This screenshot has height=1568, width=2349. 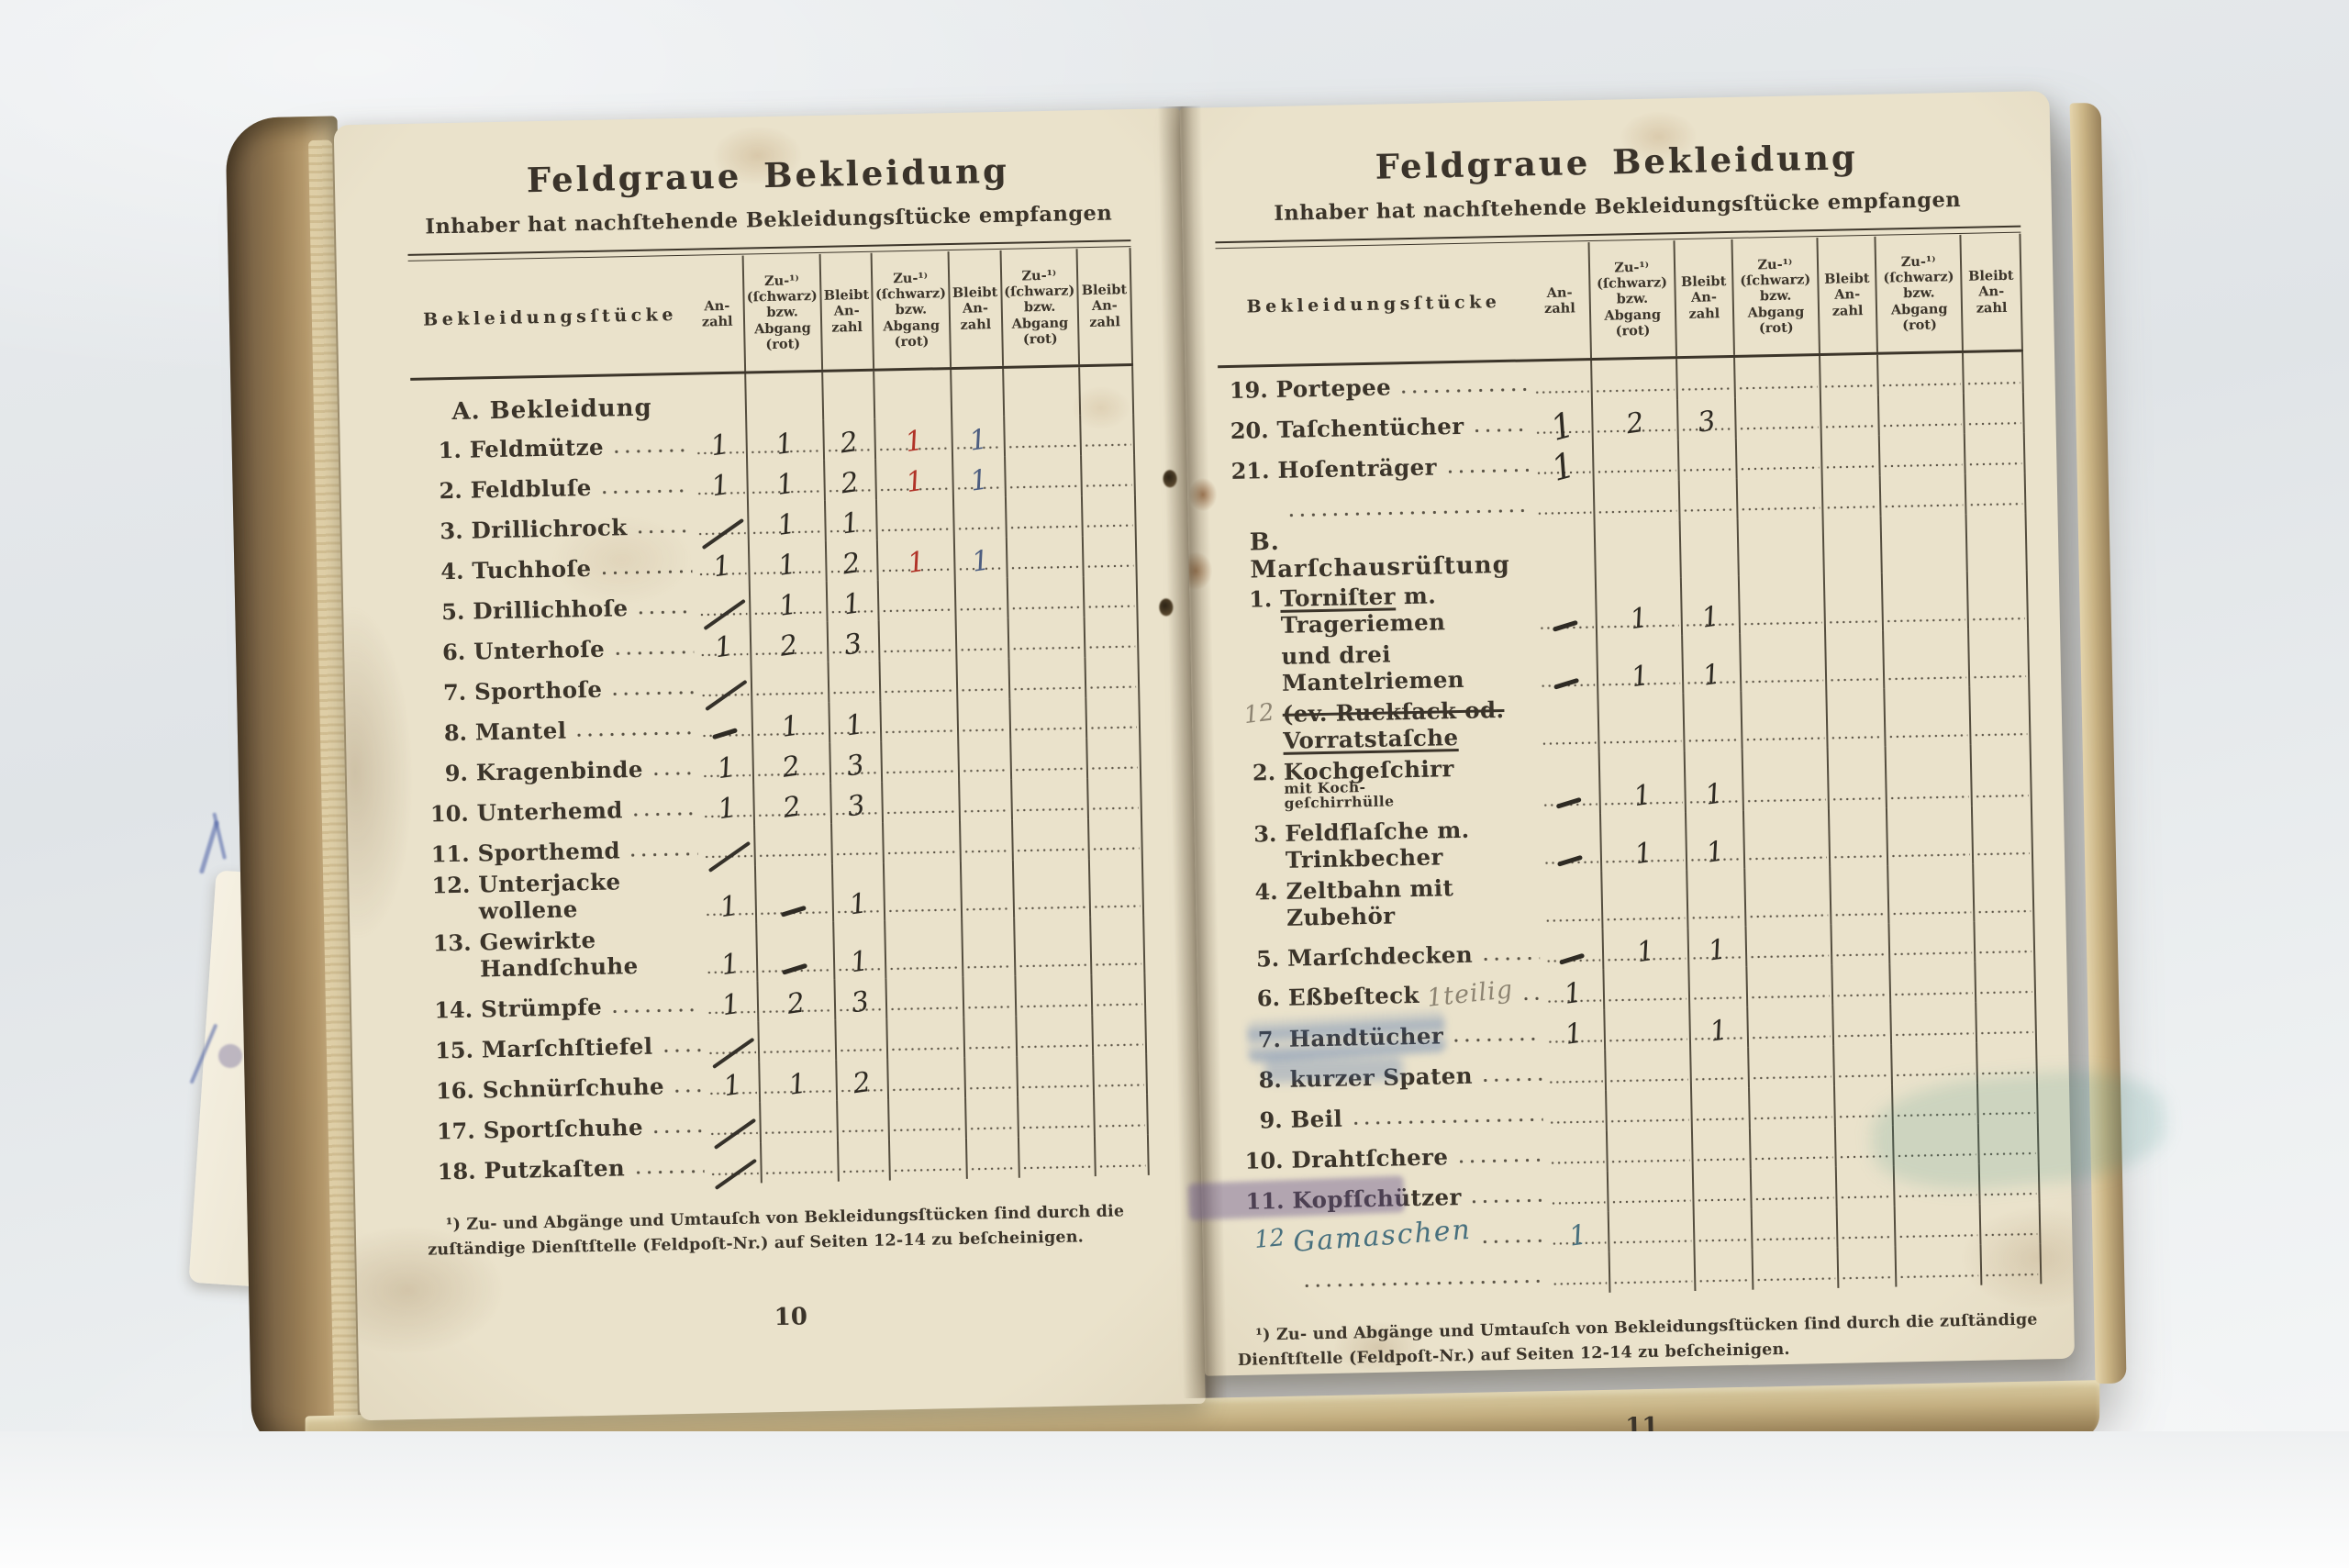 I want to click on item-cell: 13. Gewirkte Handſchuhe, so click(x=570, y=956).